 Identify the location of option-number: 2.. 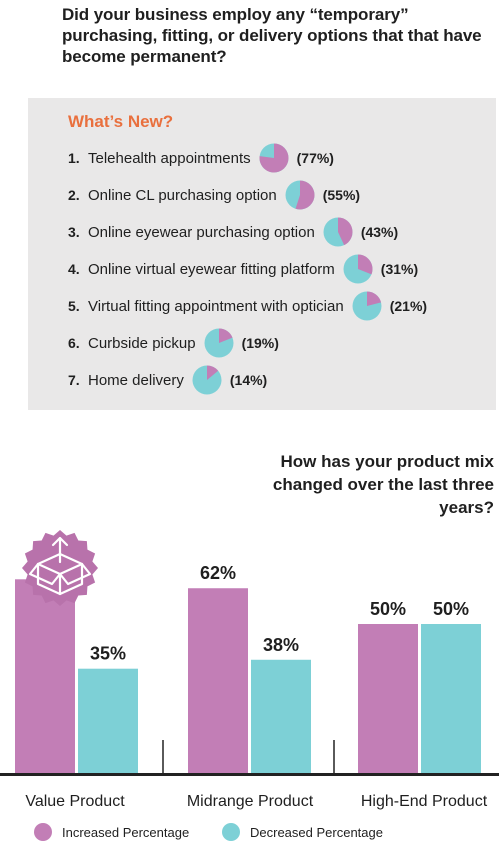
(74, 195).